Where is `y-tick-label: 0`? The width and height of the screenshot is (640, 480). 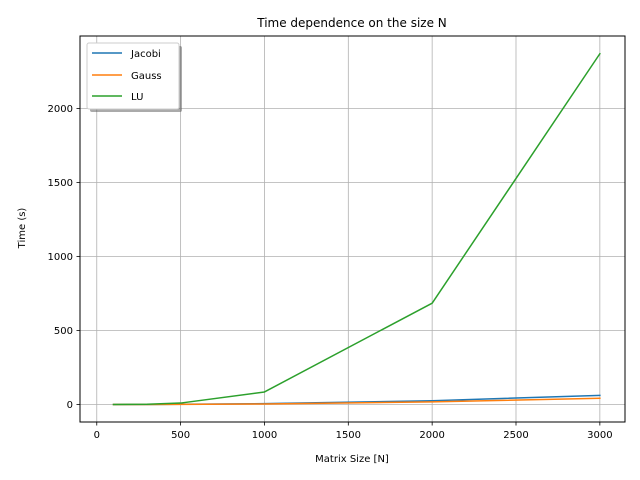 y-tick-label: 0 is located at coordinates (70, 405).